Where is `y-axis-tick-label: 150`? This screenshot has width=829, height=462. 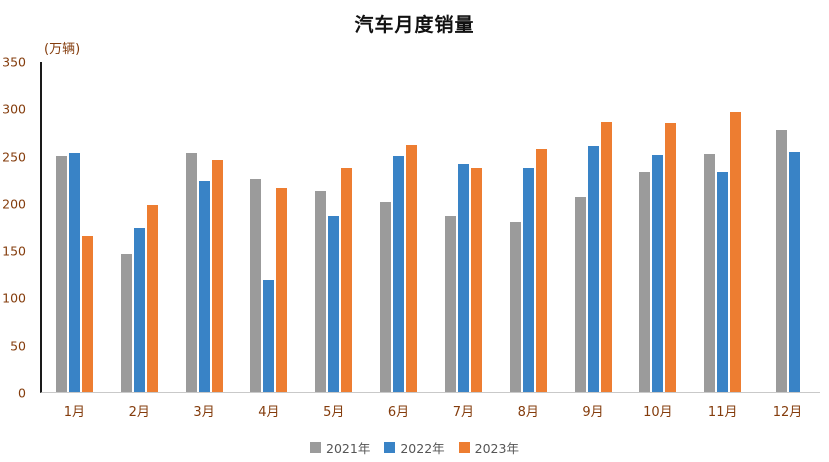 y-axis-tick-label: 150 is located at coordinates (14, 251).